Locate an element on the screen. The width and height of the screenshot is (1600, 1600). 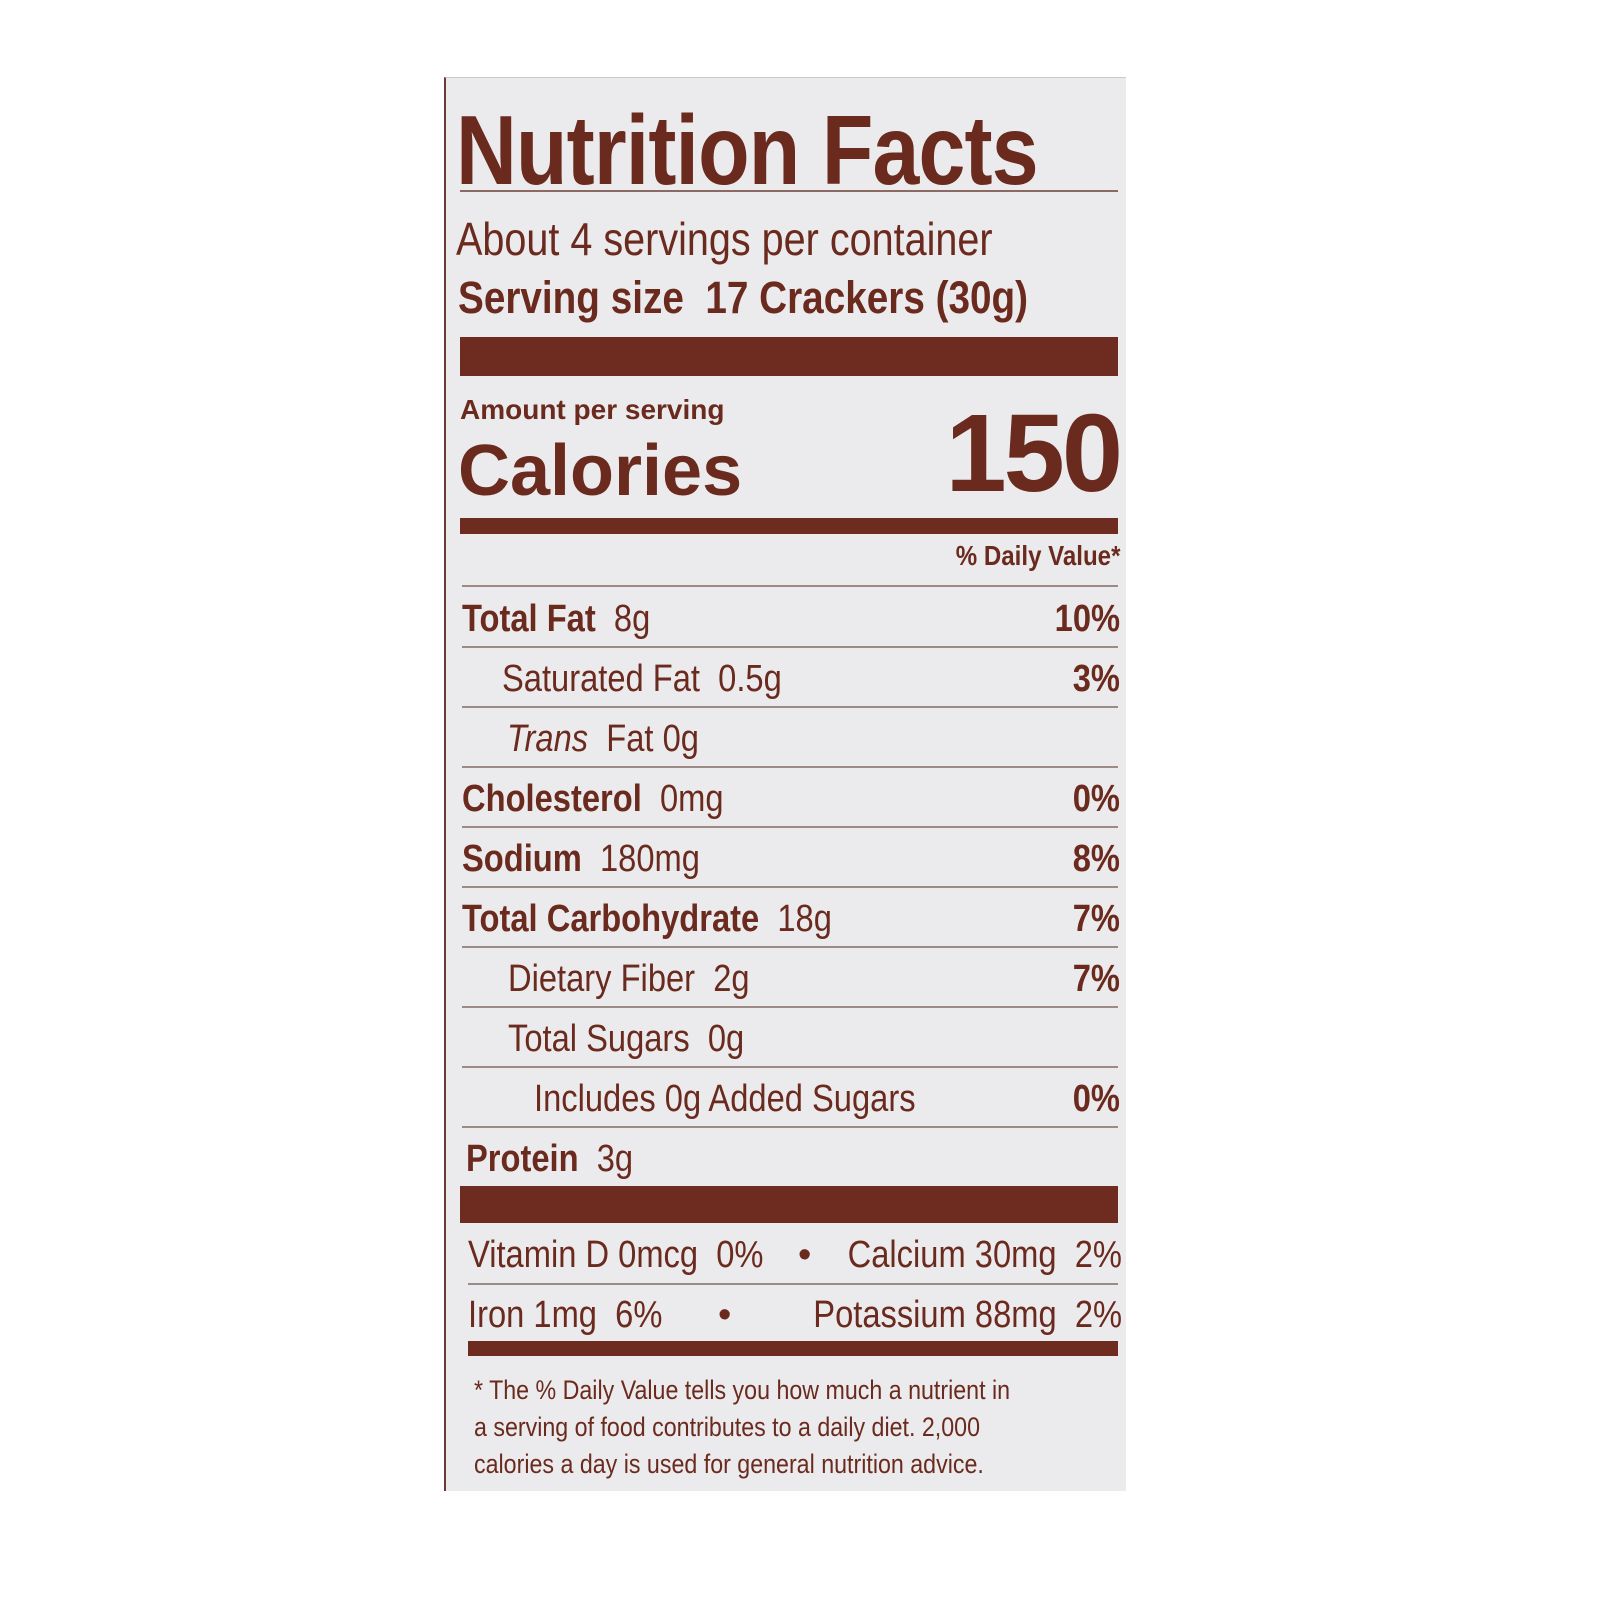
nutrient-daily-value: 8% is located at coordinates (1096, 859).